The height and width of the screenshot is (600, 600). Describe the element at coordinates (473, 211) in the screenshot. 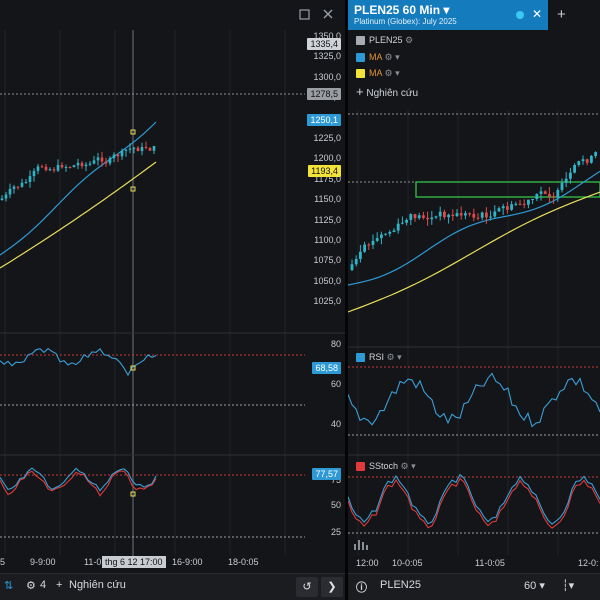

I see `right-candles` at that location.